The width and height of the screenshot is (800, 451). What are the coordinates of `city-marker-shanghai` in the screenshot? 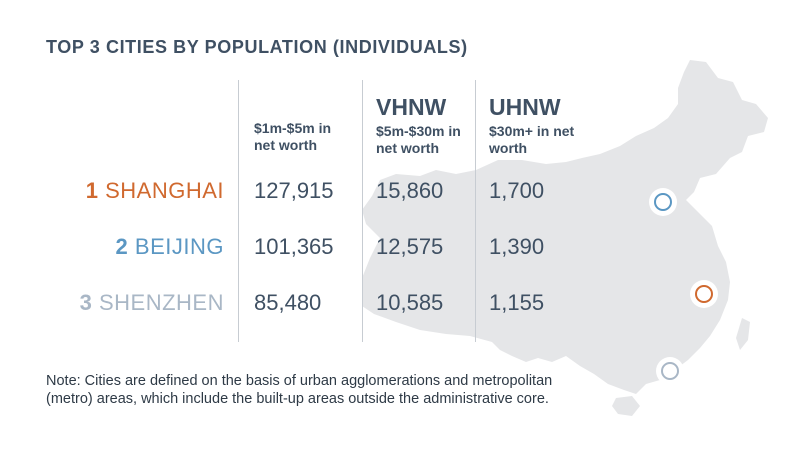 It's located at (704, 294).